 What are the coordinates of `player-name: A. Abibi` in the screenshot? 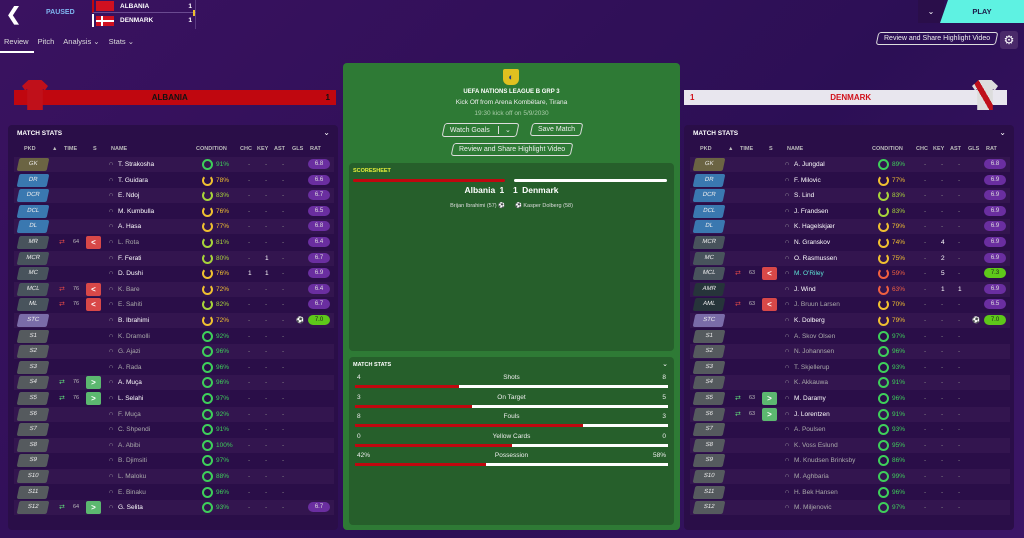 It's located at (129, 445).